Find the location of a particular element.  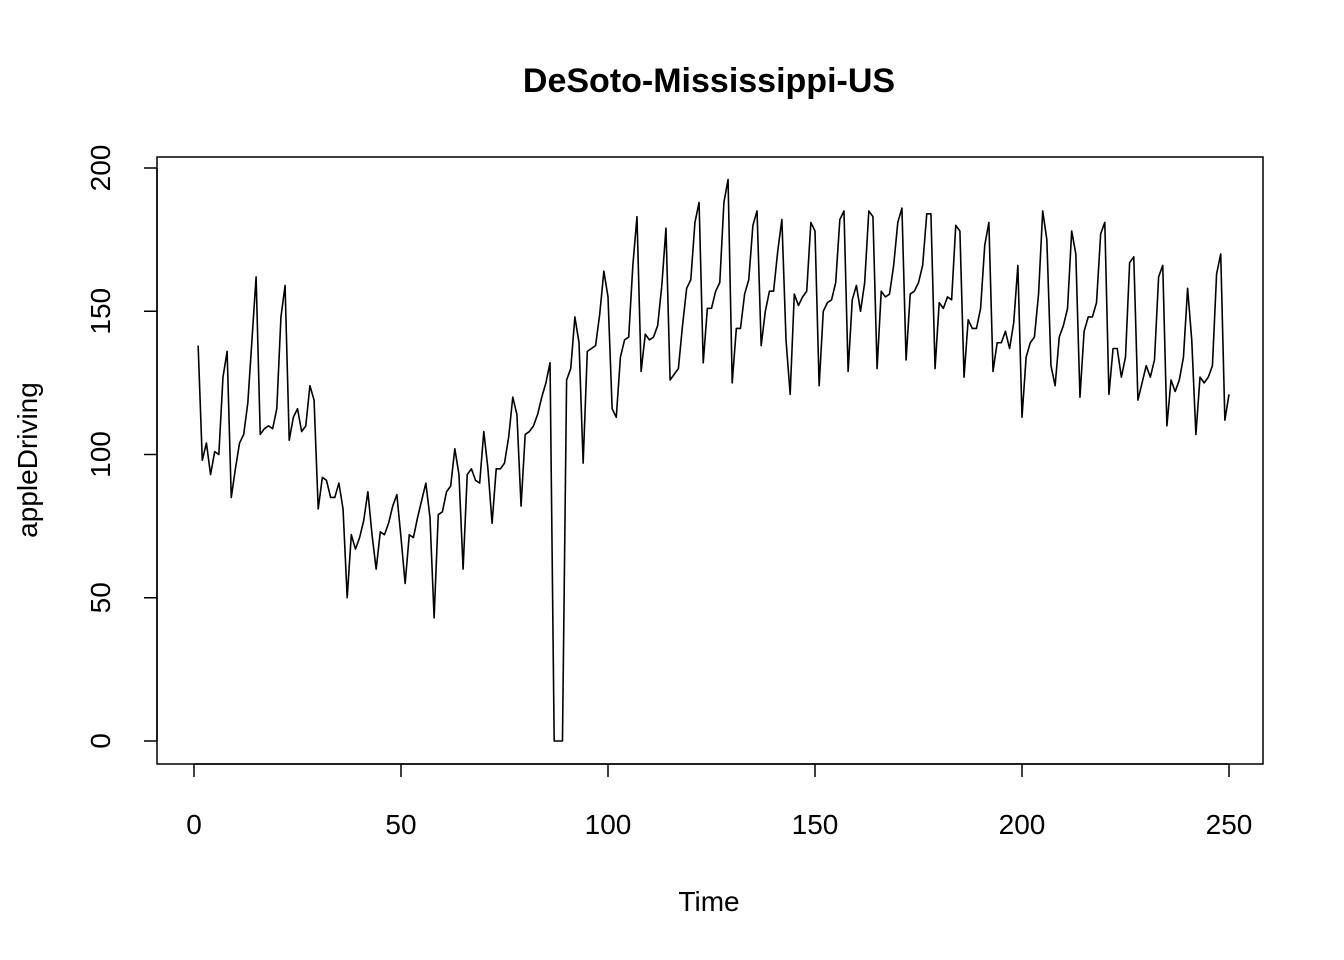

x-tick-label: 250 is located at coordinates (1229, 824).